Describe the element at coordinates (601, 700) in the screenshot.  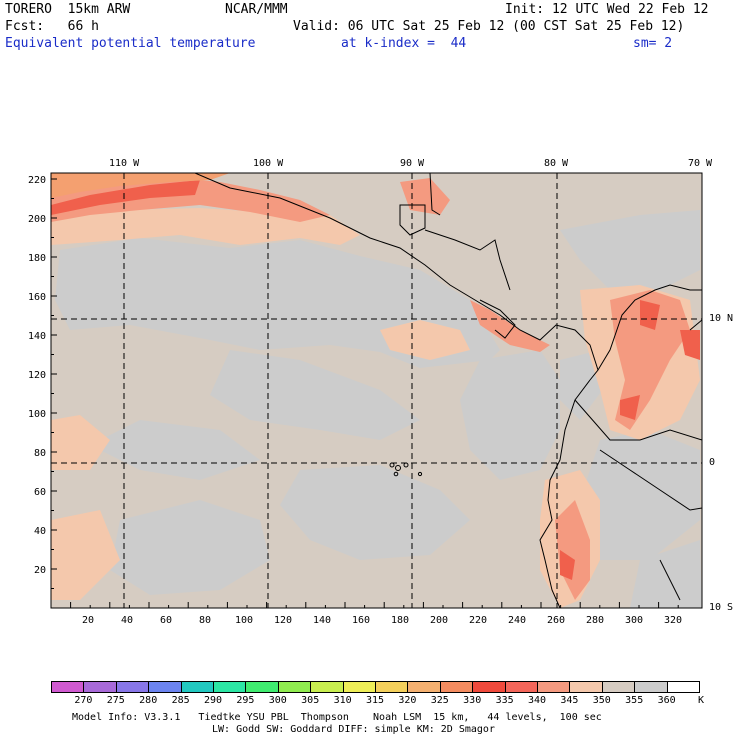
I see `legend-label: 350` at that location.